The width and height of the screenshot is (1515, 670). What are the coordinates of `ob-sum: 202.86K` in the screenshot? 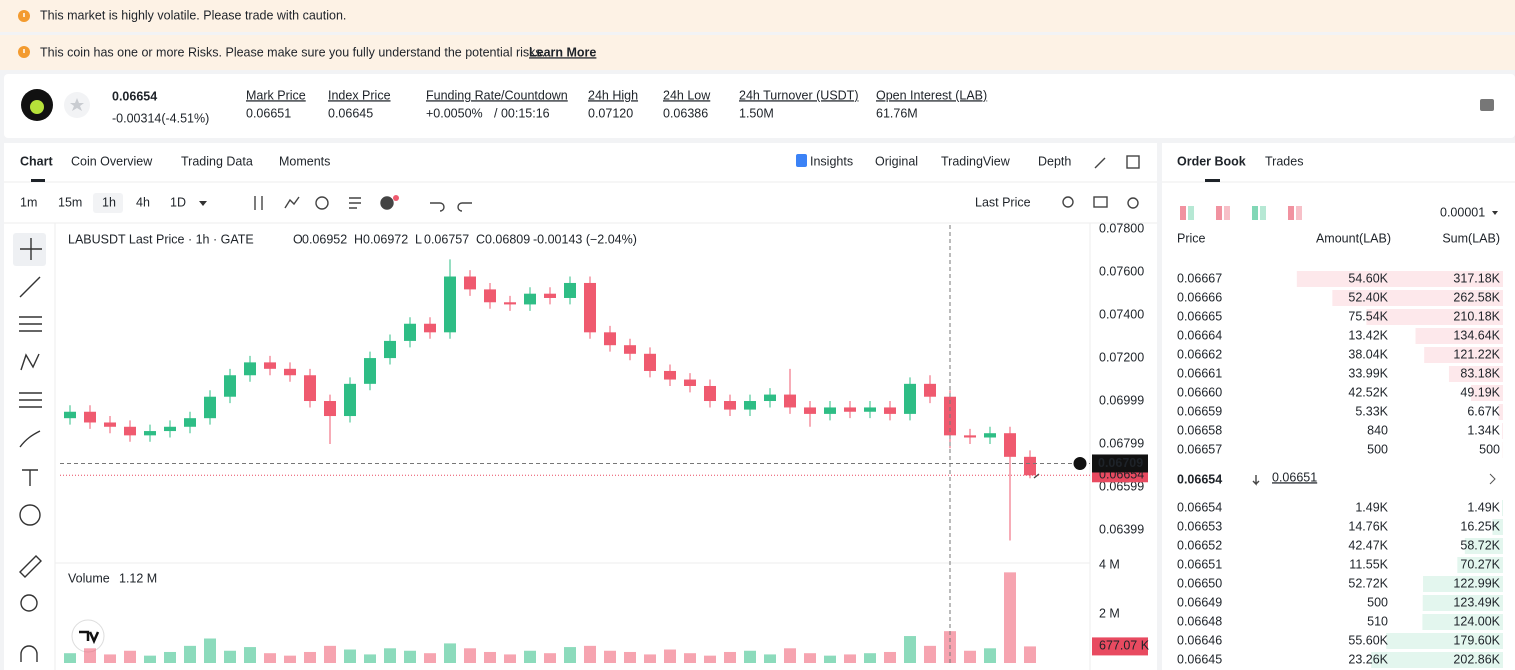 It's located at (1476, 659).